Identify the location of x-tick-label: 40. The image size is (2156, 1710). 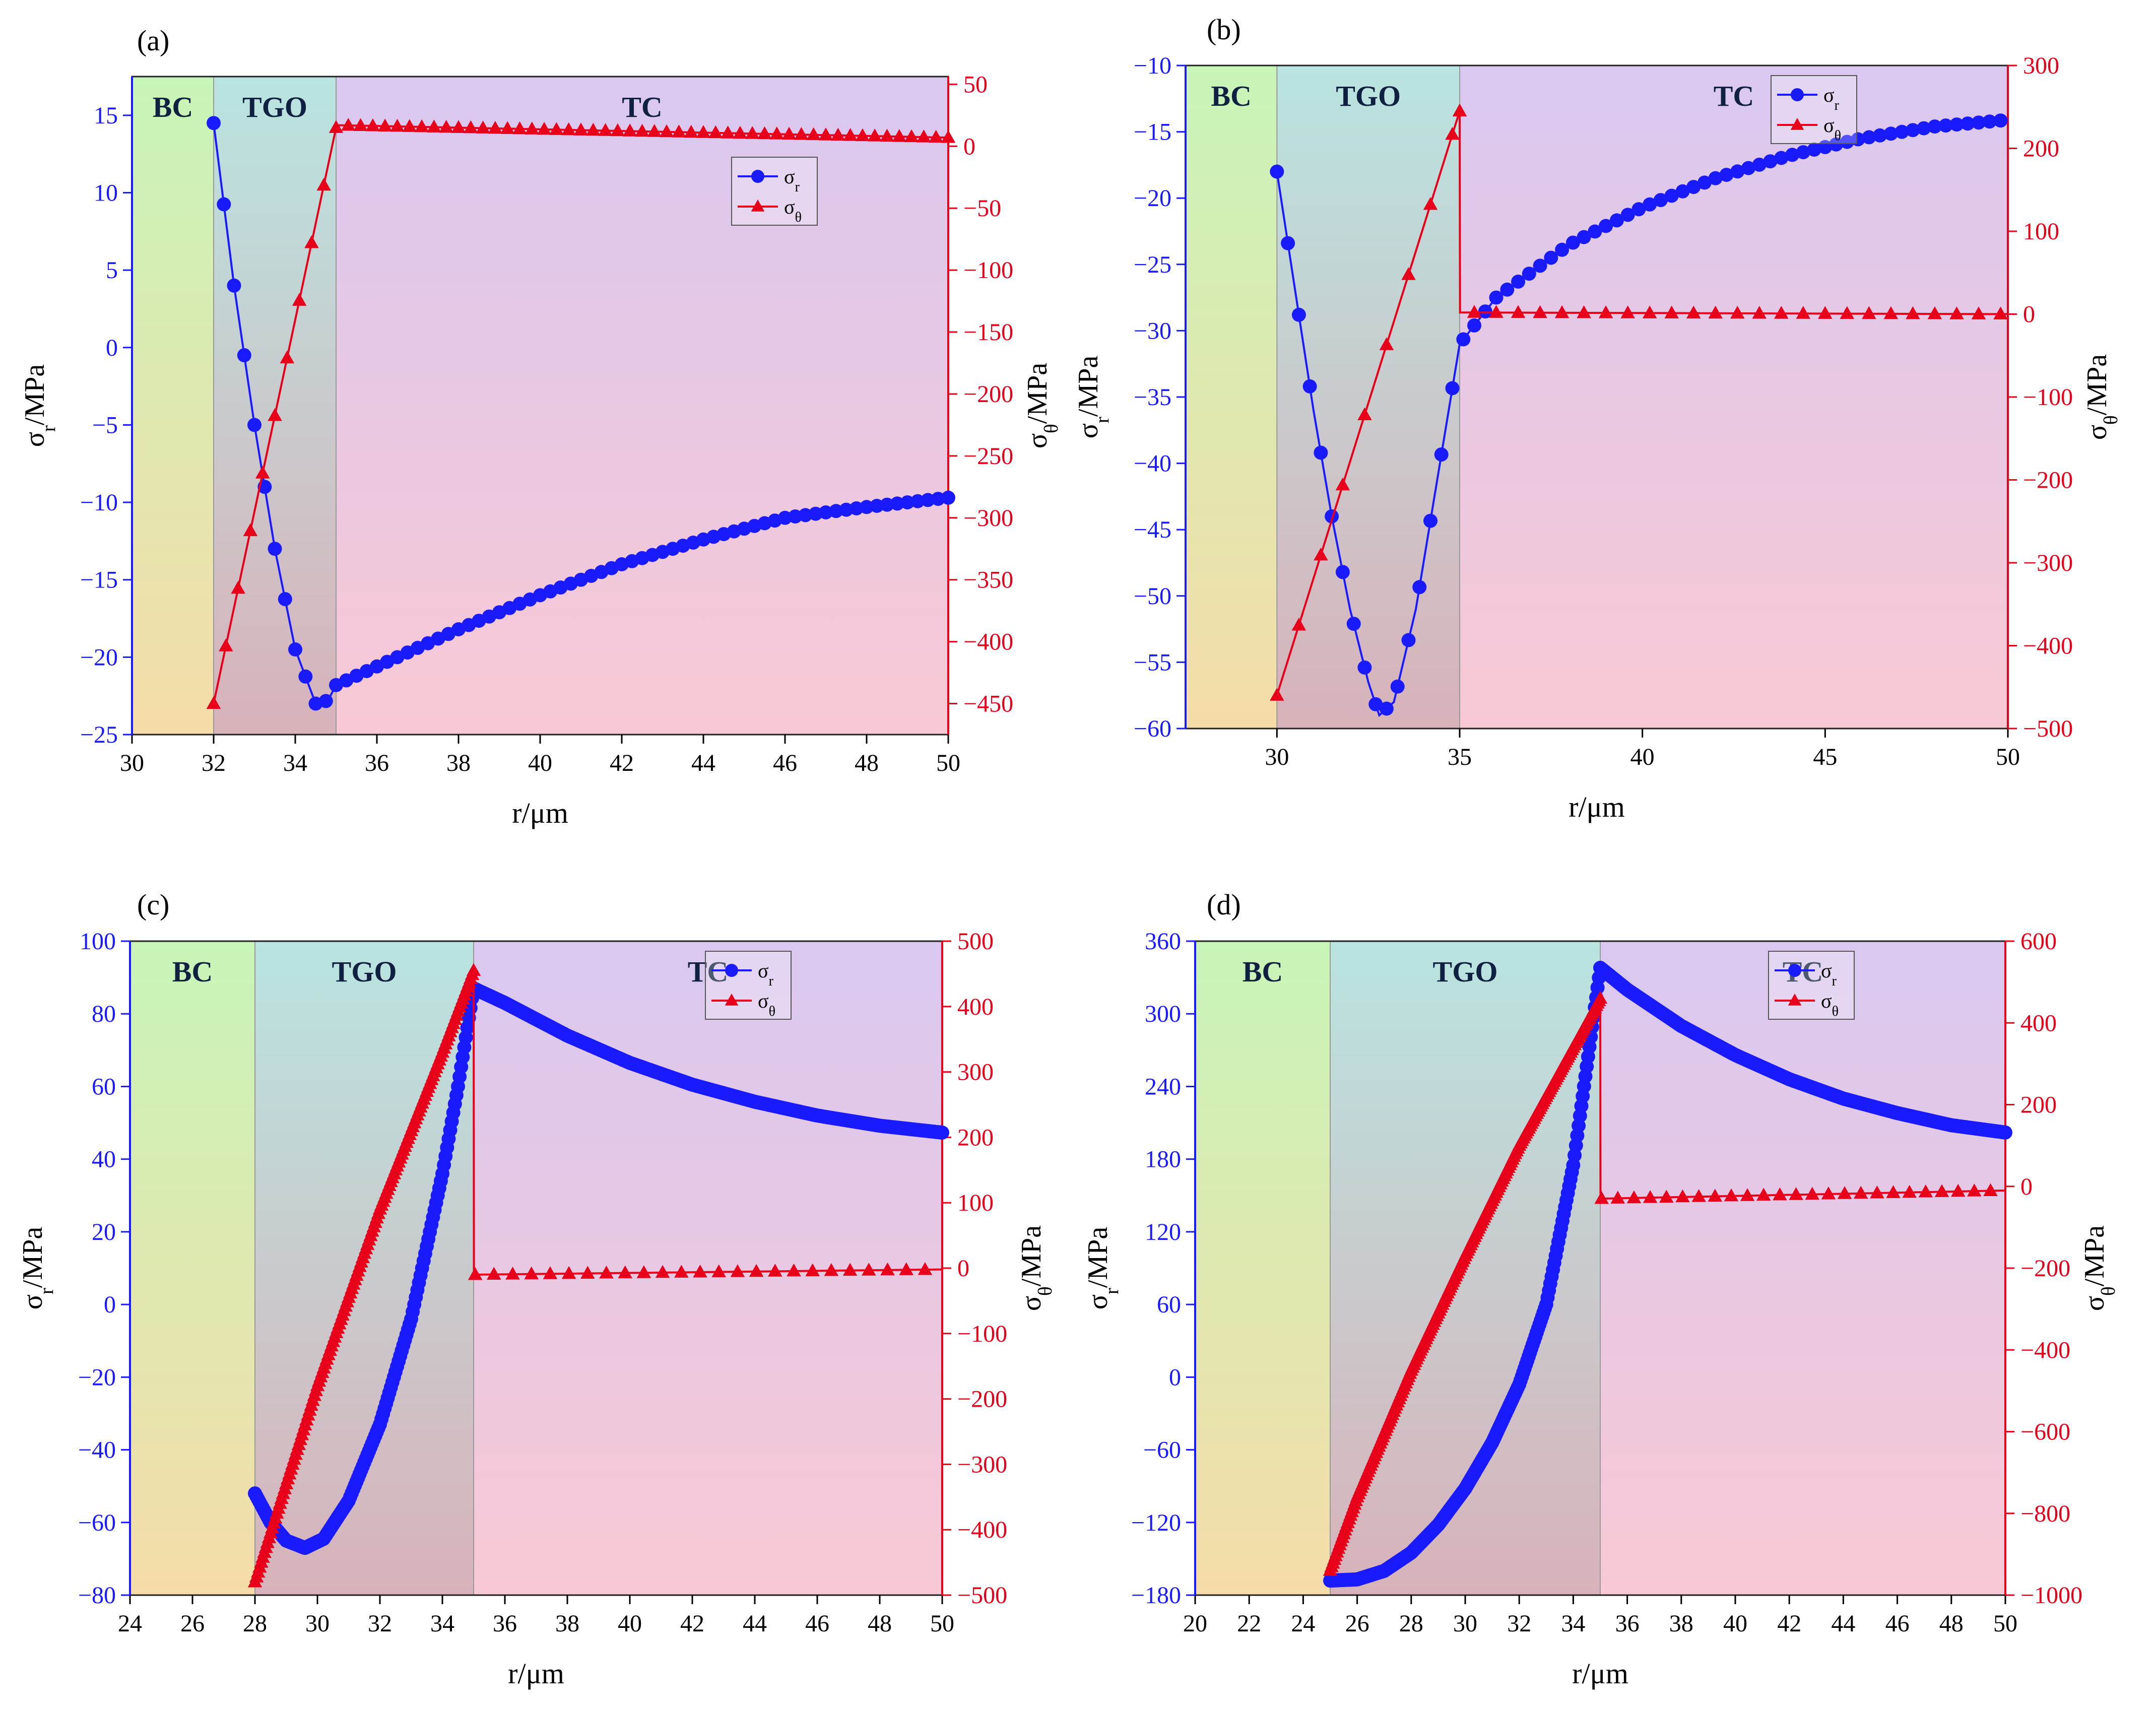
(630, 1623).